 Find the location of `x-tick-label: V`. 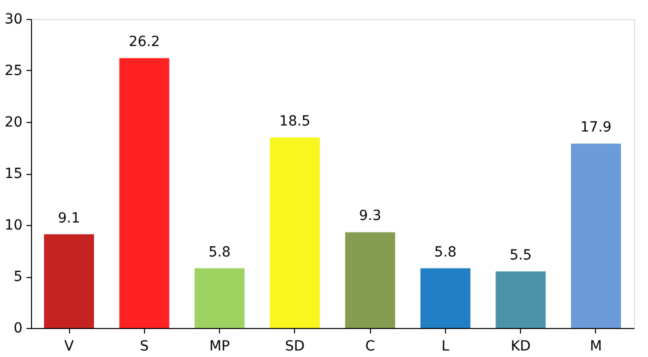

x-tick-label: V is located at coordinates (69, 346).